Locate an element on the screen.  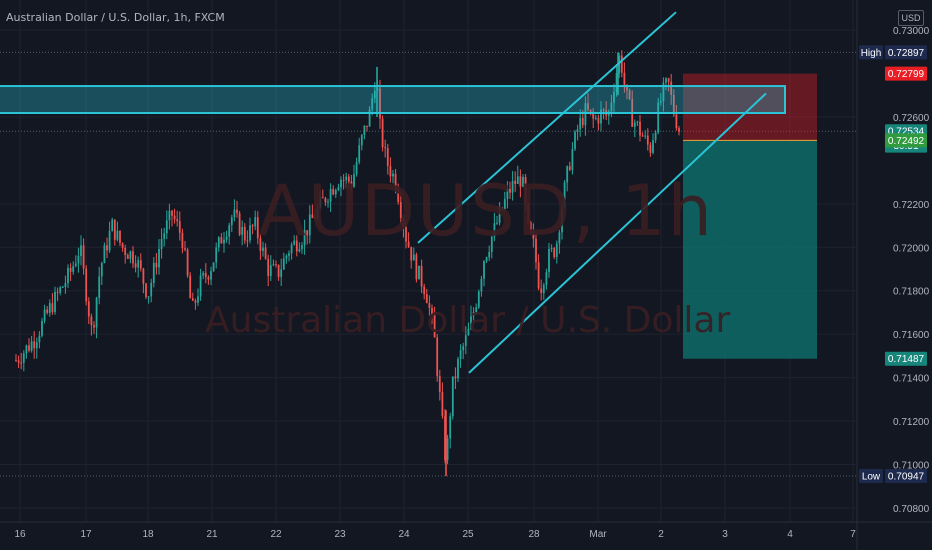
x-tick-label: 3 is located at coordinates (725, 534).